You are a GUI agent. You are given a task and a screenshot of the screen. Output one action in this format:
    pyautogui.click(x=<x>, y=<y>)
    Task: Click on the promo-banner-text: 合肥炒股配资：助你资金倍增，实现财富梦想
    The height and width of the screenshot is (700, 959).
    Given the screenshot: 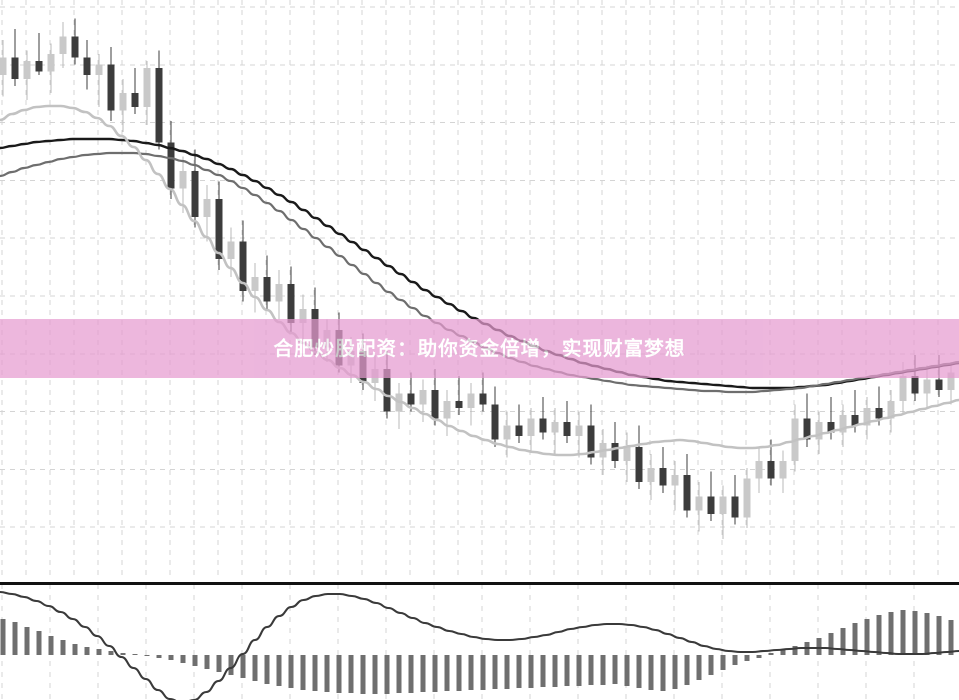 What is the action you would take?
    pyautogui.click(x=479, y=348)
    